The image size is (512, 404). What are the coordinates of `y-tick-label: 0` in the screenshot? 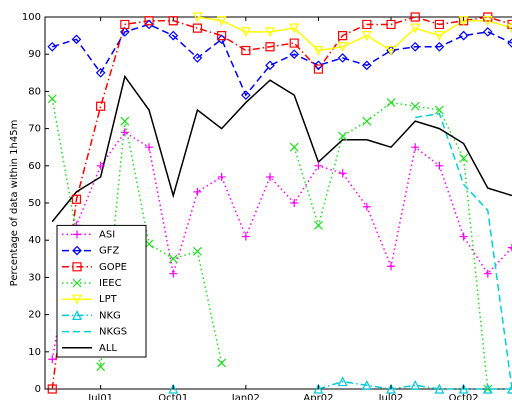 It's located at (38, 389).